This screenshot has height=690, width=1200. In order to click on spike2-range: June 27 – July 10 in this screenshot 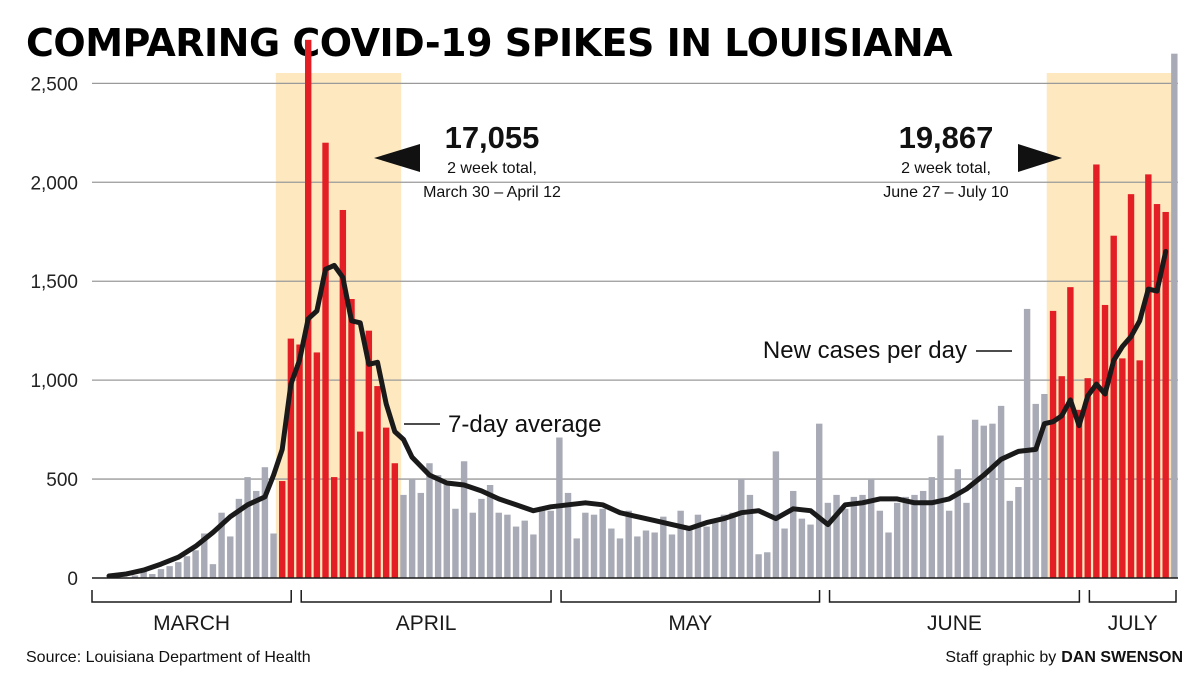, I will do `click(946, 192)`.